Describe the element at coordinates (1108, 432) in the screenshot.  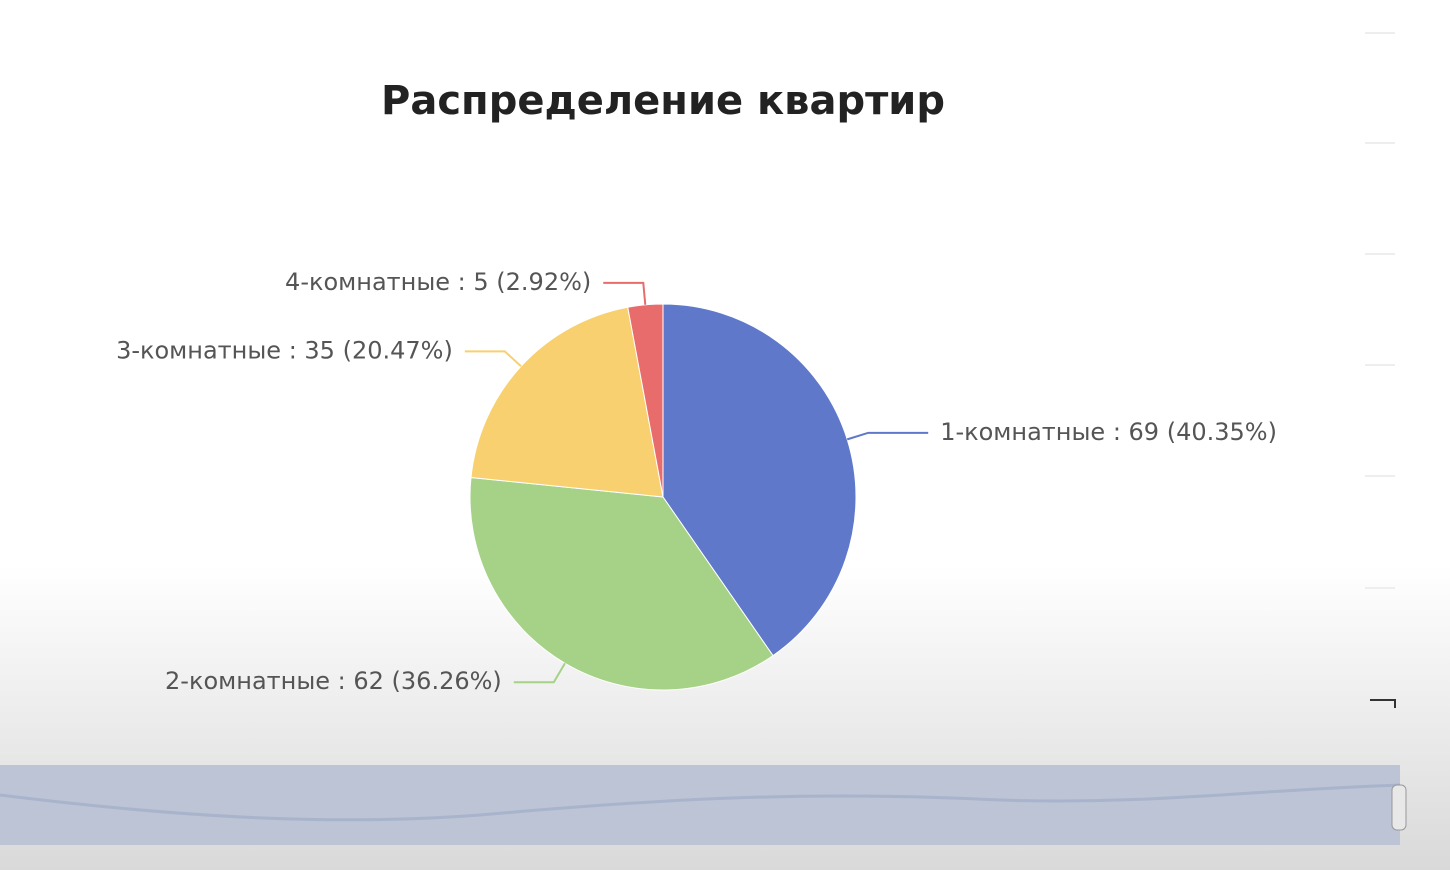
I see `slice-label: 1-комнатные : 69 (40.35%)` at that location.